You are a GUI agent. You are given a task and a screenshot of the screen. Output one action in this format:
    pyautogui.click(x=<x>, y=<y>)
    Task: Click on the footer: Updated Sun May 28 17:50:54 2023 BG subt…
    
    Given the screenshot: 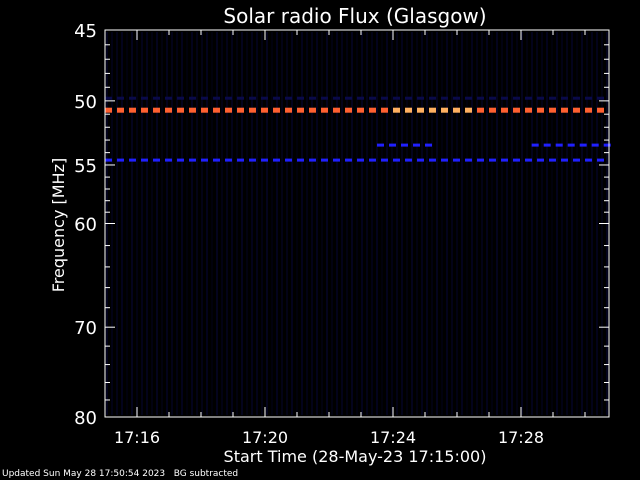 What is the action you would take?
    pyautogui.click(x=120, y=474)
    